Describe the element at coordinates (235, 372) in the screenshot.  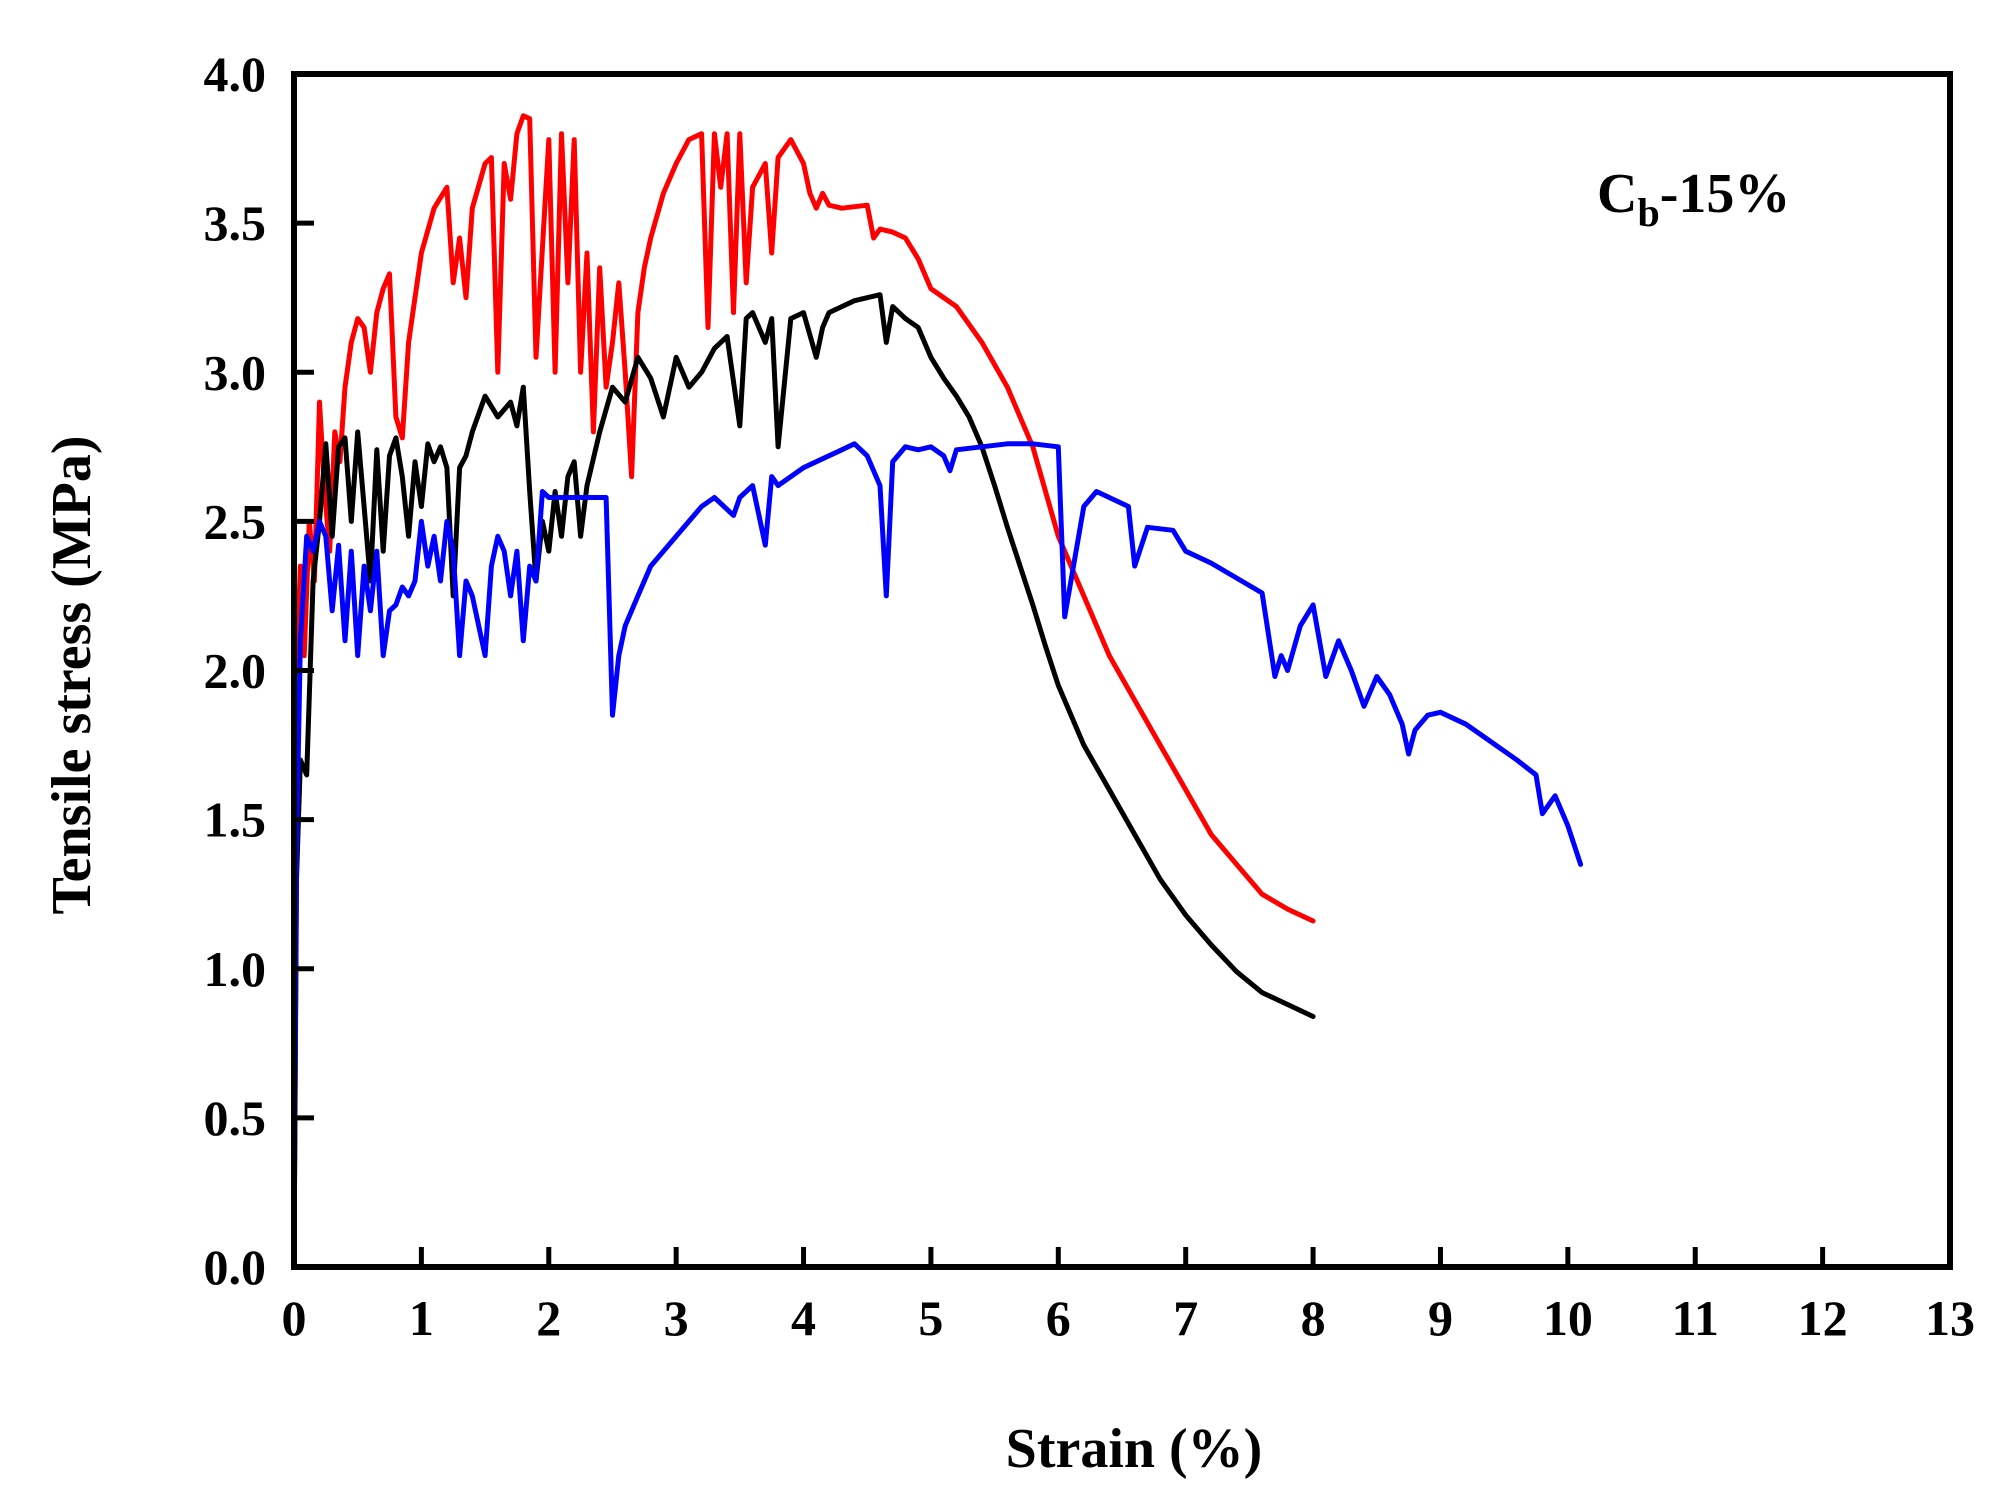
I see `y-tick-label: 3.0` at that location.